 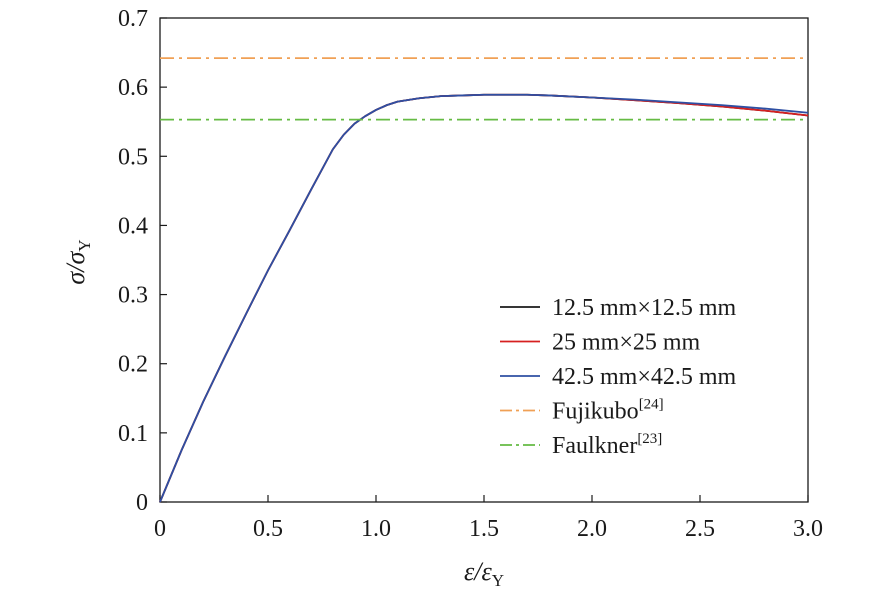 What do you see at coordinates (268, 529) in the screenshot?
I see `x-tick-label: 0.5` at bounding box center [268, 529].